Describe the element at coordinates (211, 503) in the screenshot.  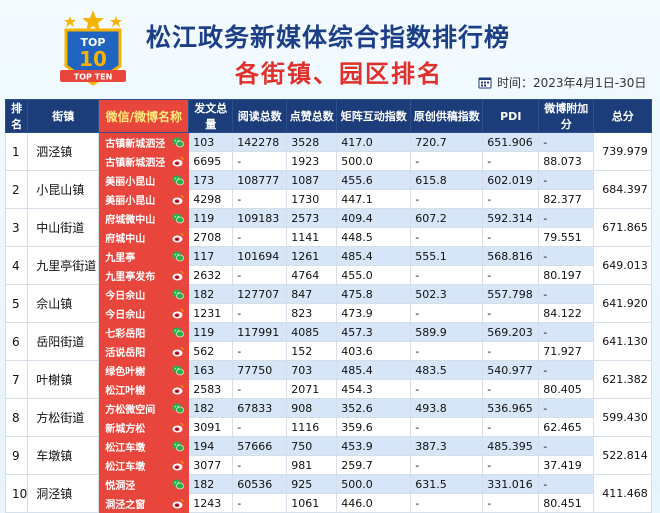
I see `posts-cell: 1243` at that location.